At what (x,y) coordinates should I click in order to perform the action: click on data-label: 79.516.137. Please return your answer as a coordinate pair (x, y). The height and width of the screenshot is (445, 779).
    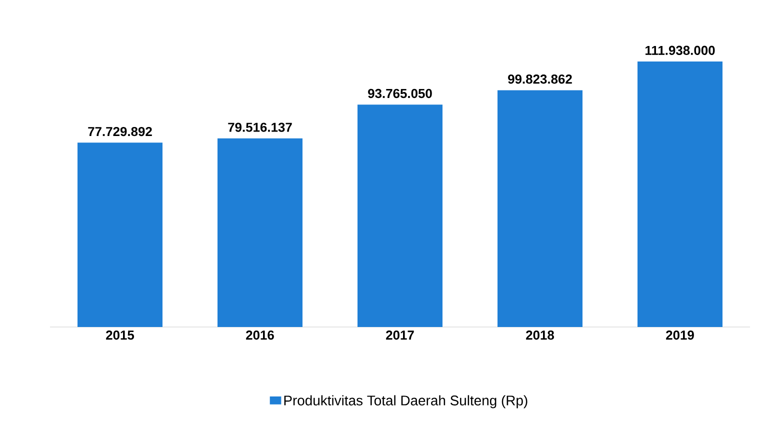
    Looking at the image, I should click on (260, 127).